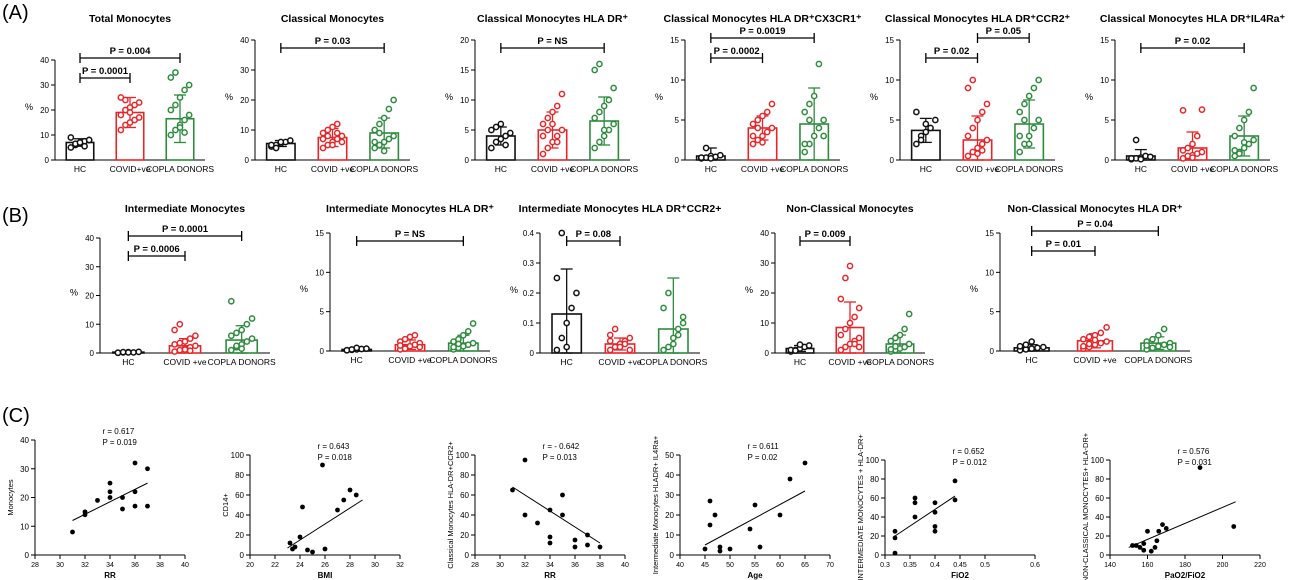  What do you see at coordinates (669, 455) in the screenshot?
I see `y-tick-label: 50` at bounding box center [669, 455].